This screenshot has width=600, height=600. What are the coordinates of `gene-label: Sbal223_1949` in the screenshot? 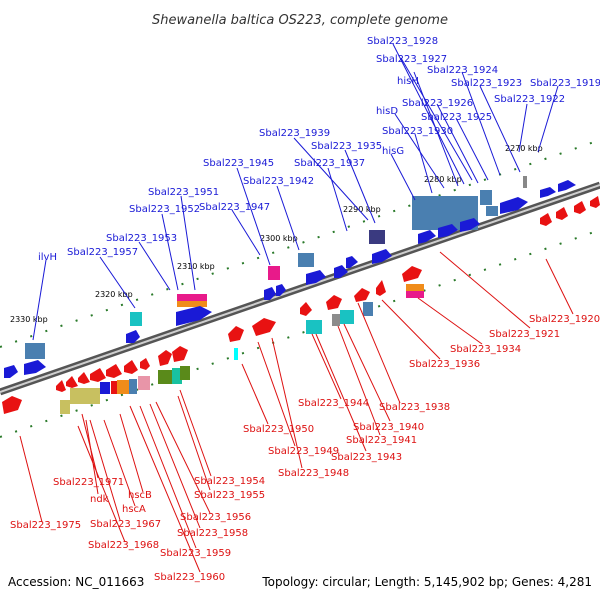 It's located at (303, 451).